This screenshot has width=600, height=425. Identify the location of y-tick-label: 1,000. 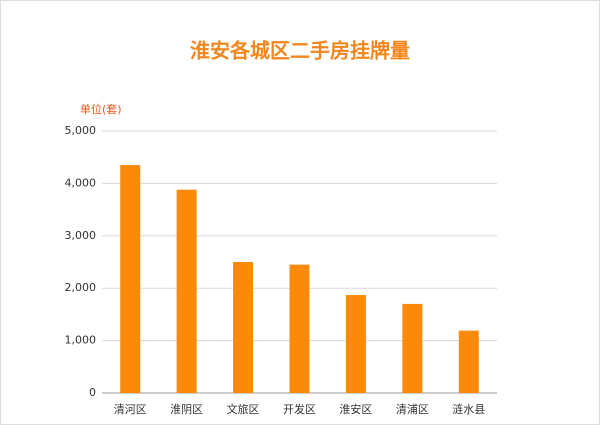
(81, 340).